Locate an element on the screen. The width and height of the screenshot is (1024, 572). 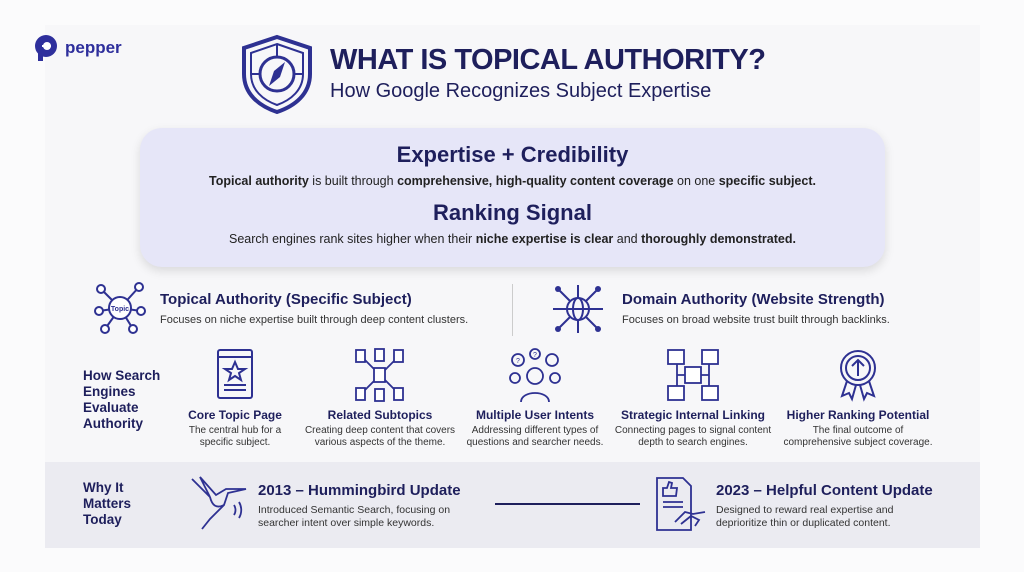
text-segment: and is located at coordinates (627, 239).